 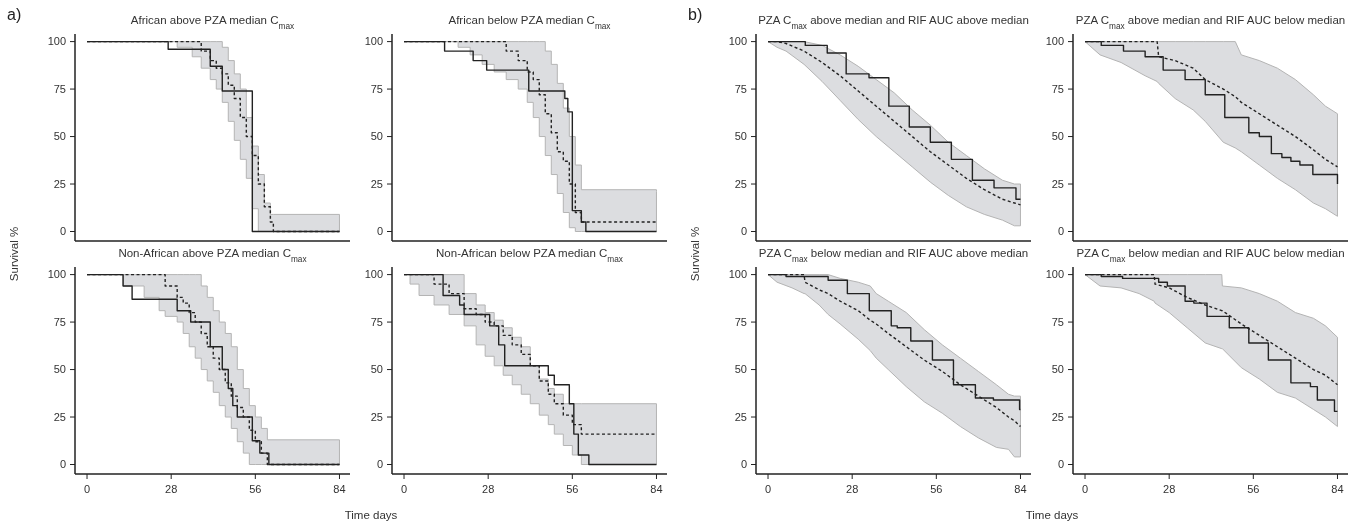 What do you see at coordinates (14, 14) in the screenshot?
I see `text: a)` at bounding box center [14, 14].